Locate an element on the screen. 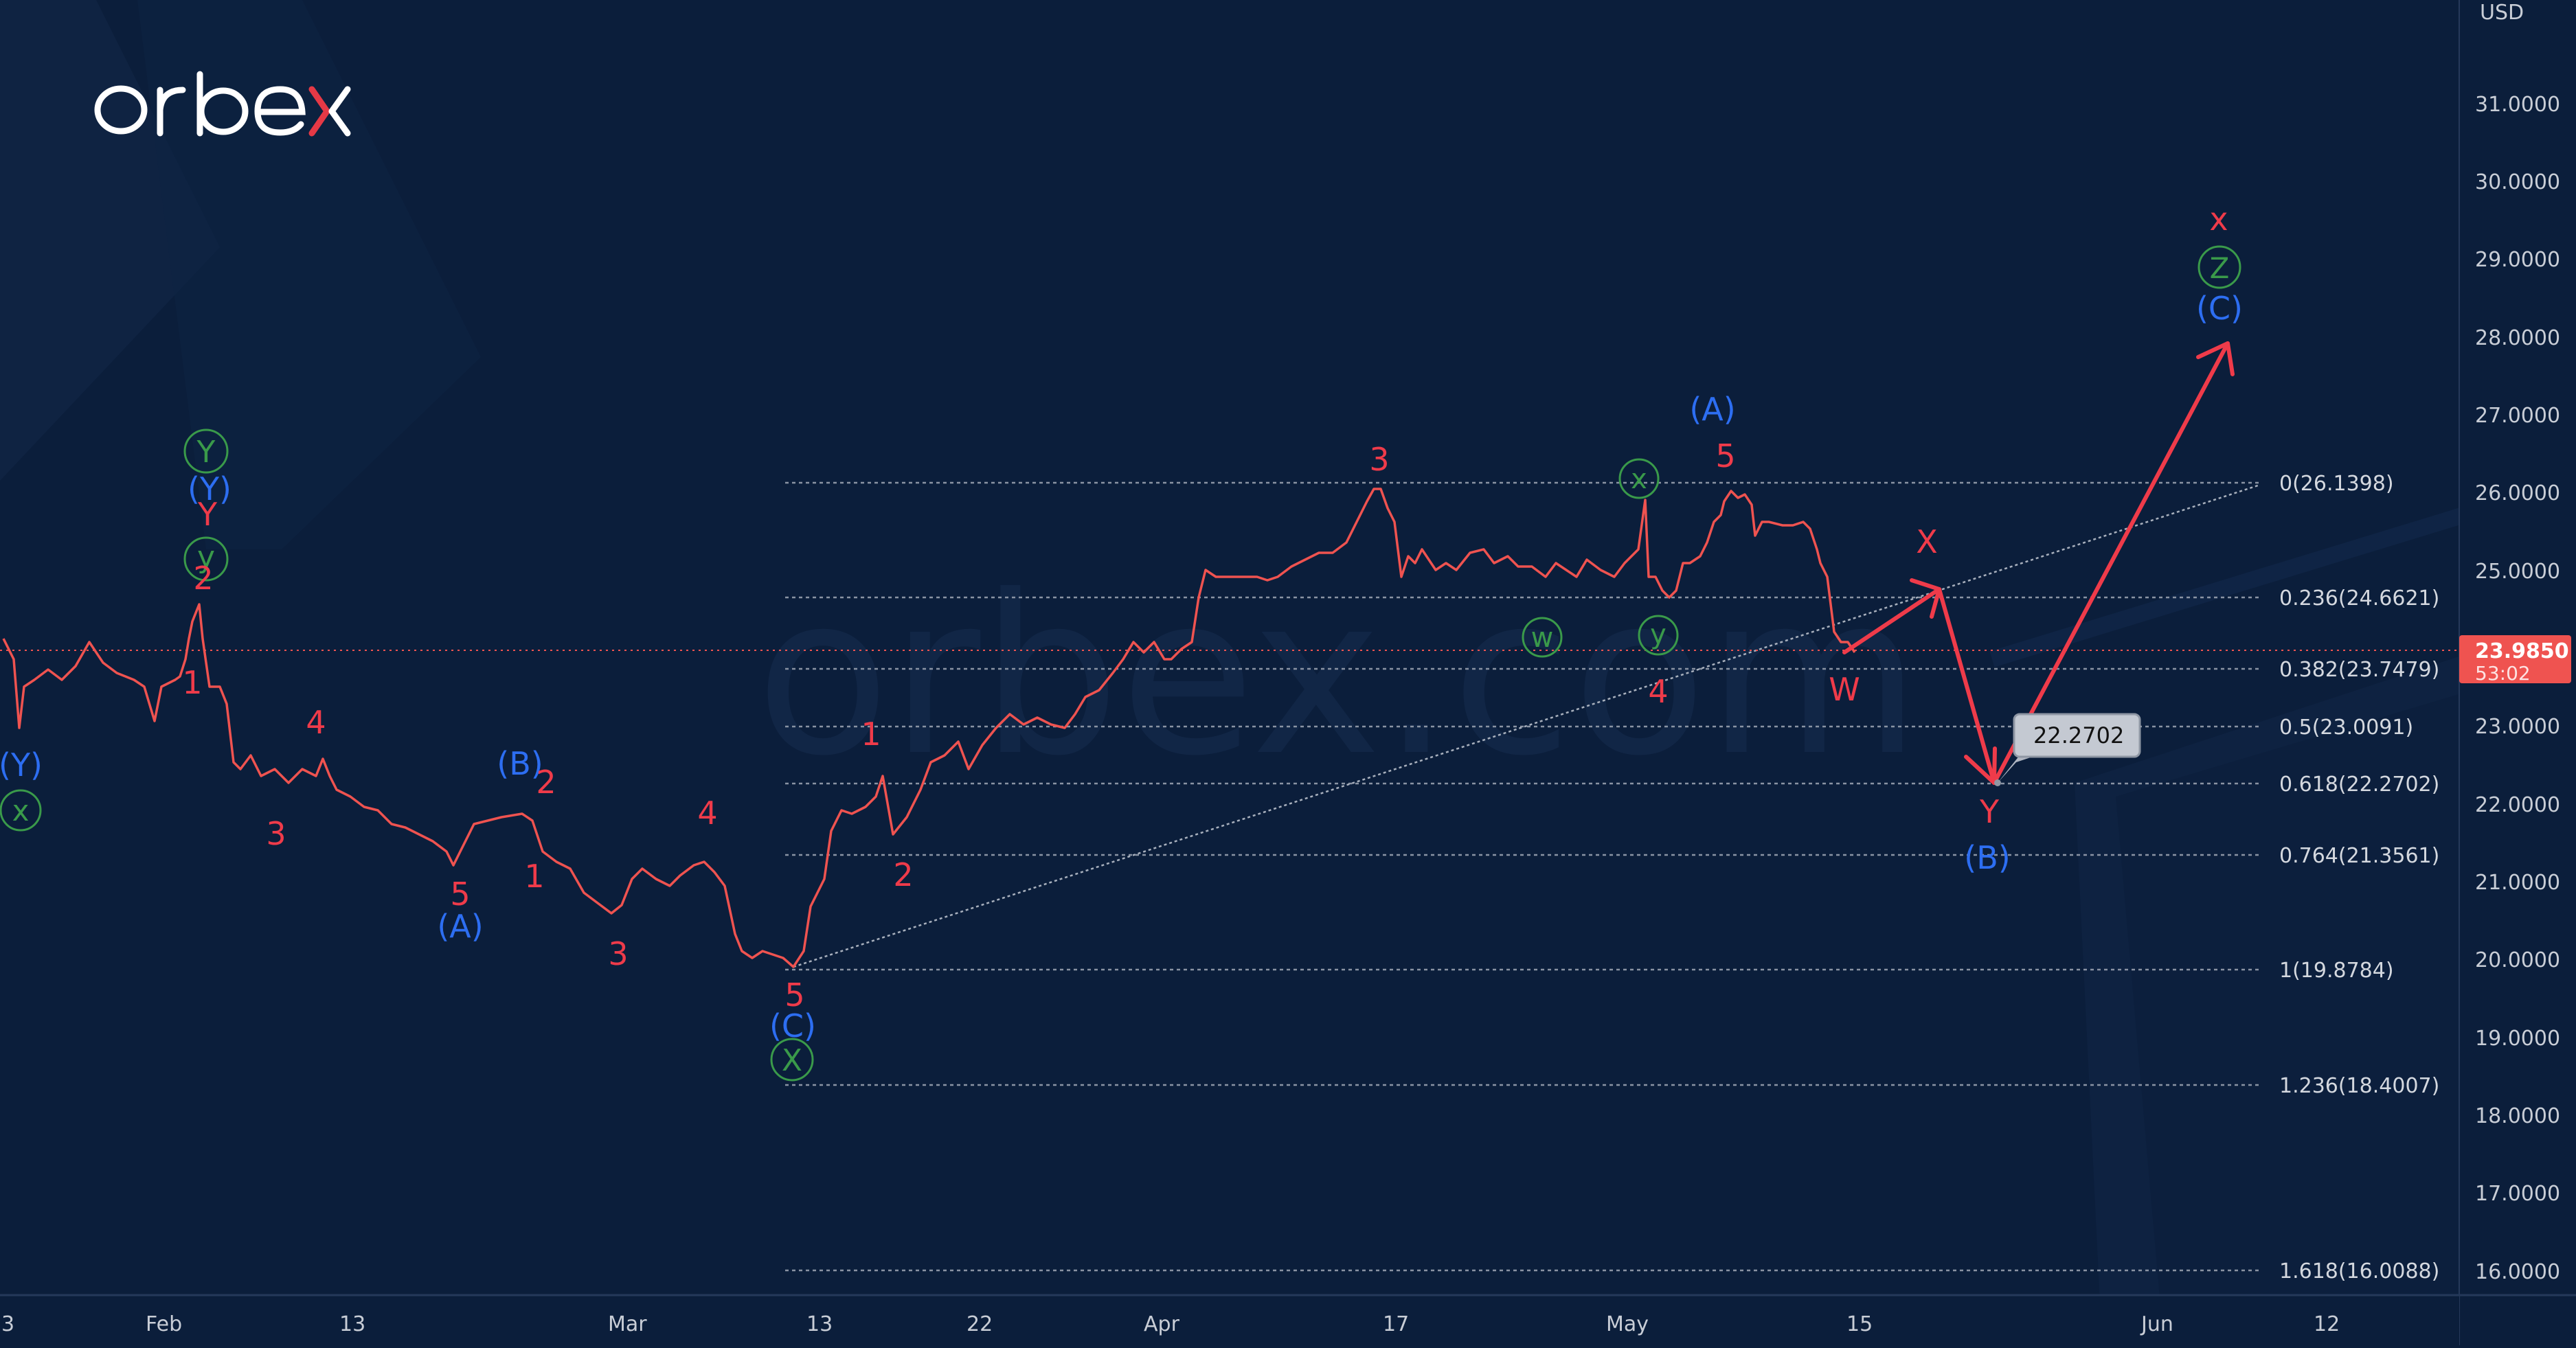 This screenshot has height=1348, width=2576. fib-label: 0.764(21.3561) is located at coordinates (2359, 856).